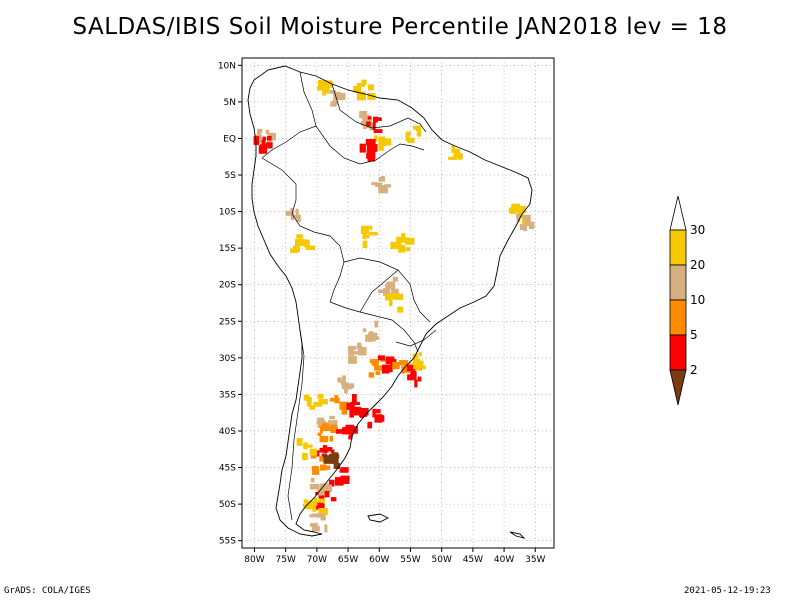  What do you see at coordinates (230, 304) in the screenshot?
I see `y-axis-ticks: 10N 5N EQ 5S 10S 15S 20S 25S 30S 35S 40S 45S 50S 55S` at bounding box center [230, 304].